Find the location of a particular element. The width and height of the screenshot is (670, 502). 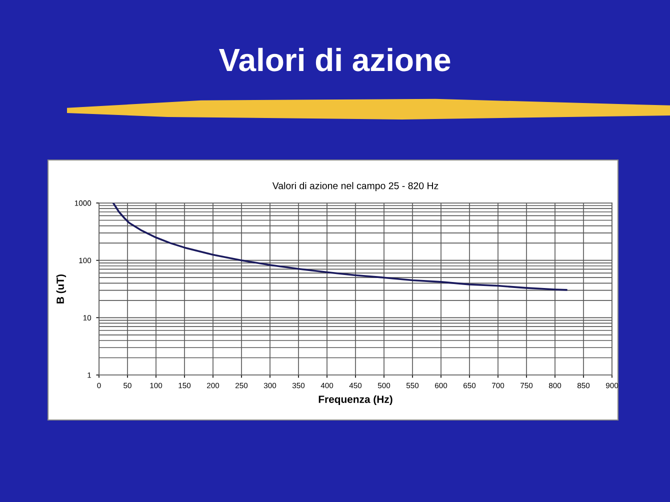

chart-subtitle: Valori di azione nel campo 25 - 820 Hz is located at coordinates (355, 187).